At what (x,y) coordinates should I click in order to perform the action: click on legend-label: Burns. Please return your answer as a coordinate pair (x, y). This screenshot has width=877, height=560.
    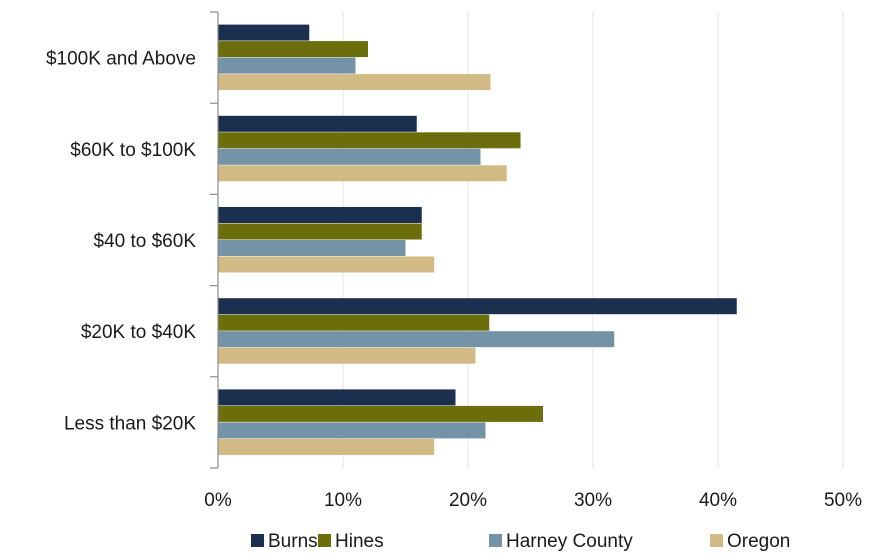
    Looking at the image, I should click on (293, 541).